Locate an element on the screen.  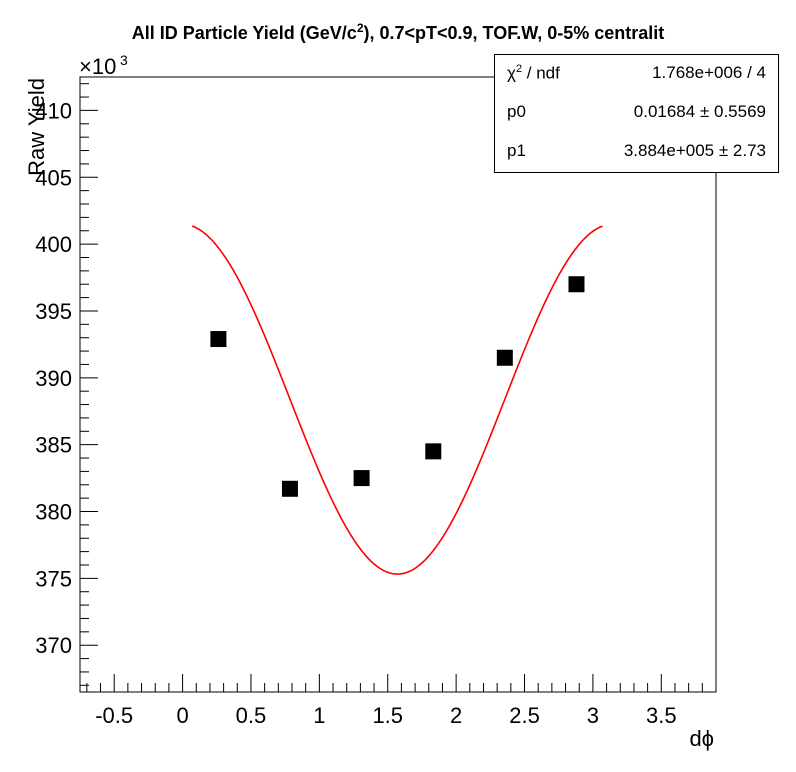
y-tick-label: 380 is located at coordinates (53, 512).